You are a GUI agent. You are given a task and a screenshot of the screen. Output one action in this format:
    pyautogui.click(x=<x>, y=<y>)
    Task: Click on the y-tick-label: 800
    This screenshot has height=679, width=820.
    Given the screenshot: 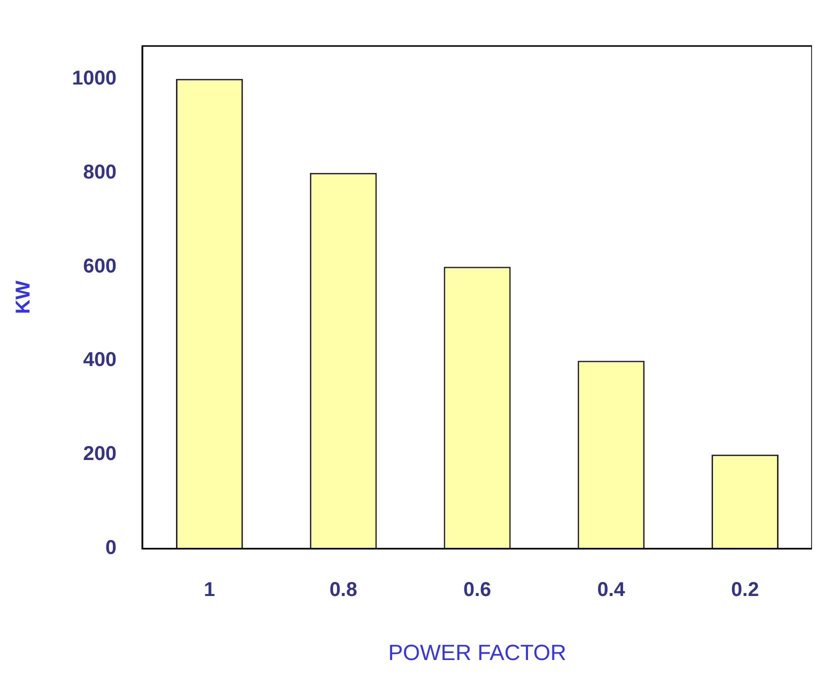 What is the action you would take?
    pyautogui.click(x=99, y=172)
    